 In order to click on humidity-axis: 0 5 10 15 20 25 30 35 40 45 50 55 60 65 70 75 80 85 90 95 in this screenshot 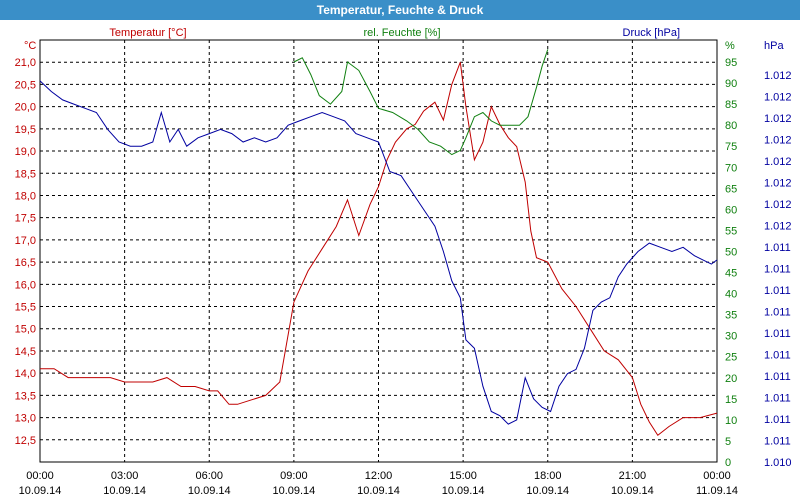, I will do `click(731, 263)`.